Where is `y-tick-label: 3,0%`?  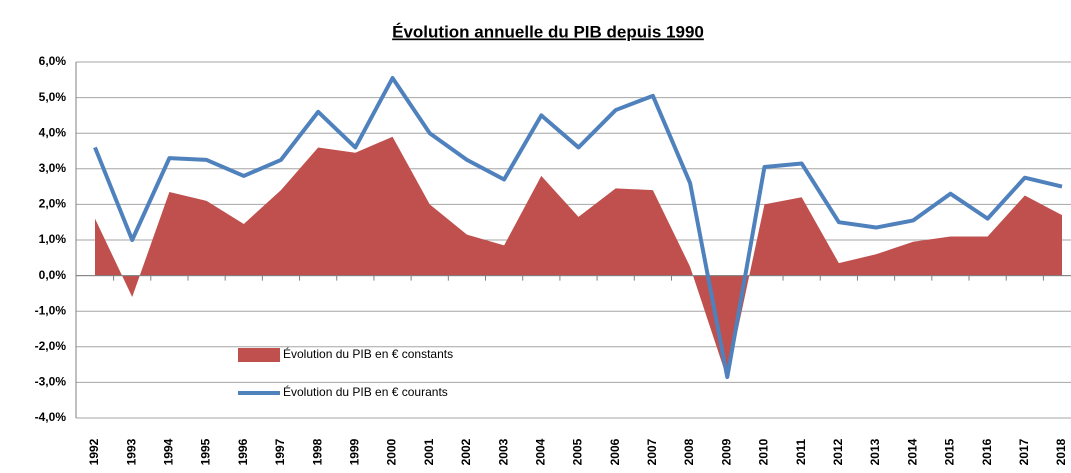
y-tick-label: 3,0% is located at coordinates (53, 168).